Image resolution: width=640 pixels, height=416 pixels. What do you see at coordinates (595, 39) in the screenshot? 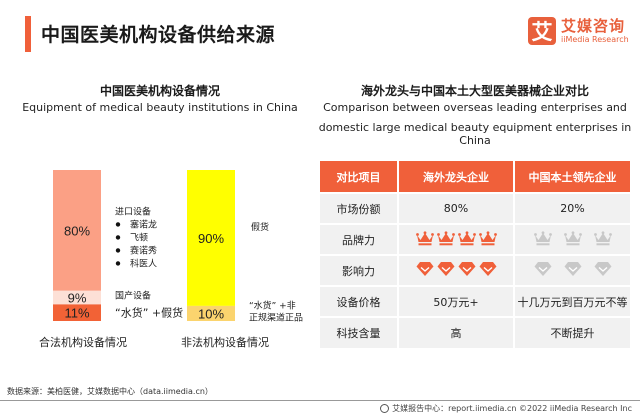
I see `logo-name-en: iiMedia Research` at bounding box center [595, 39].